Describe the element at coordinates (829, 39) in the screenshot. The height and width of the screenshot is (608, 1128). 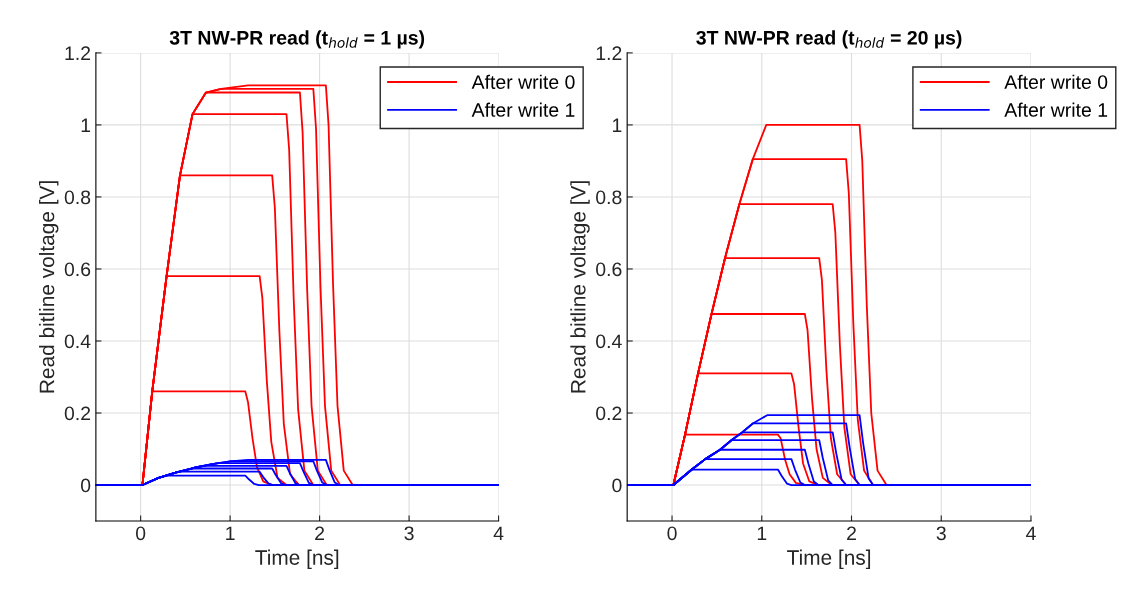
I see `chart-title: 3T NW-PR read (t$_{hold}$ = 20 µs)` at that location.